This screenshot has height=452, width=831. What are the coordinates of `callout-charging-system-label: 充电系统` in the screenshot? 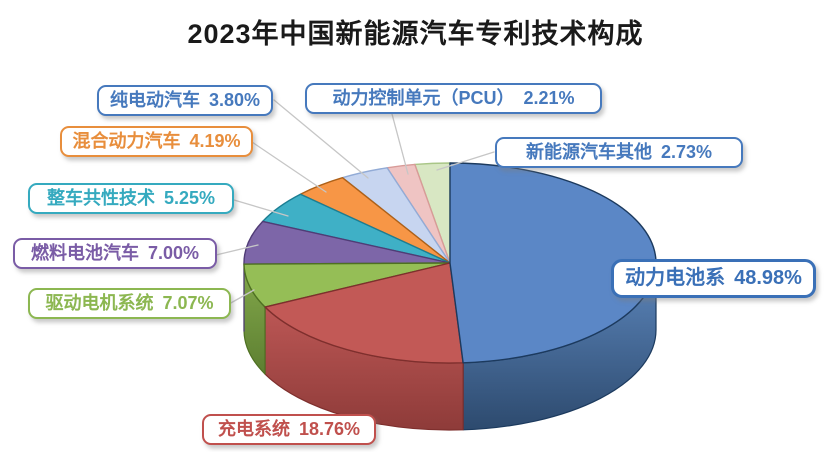 It's located at (253, 429).